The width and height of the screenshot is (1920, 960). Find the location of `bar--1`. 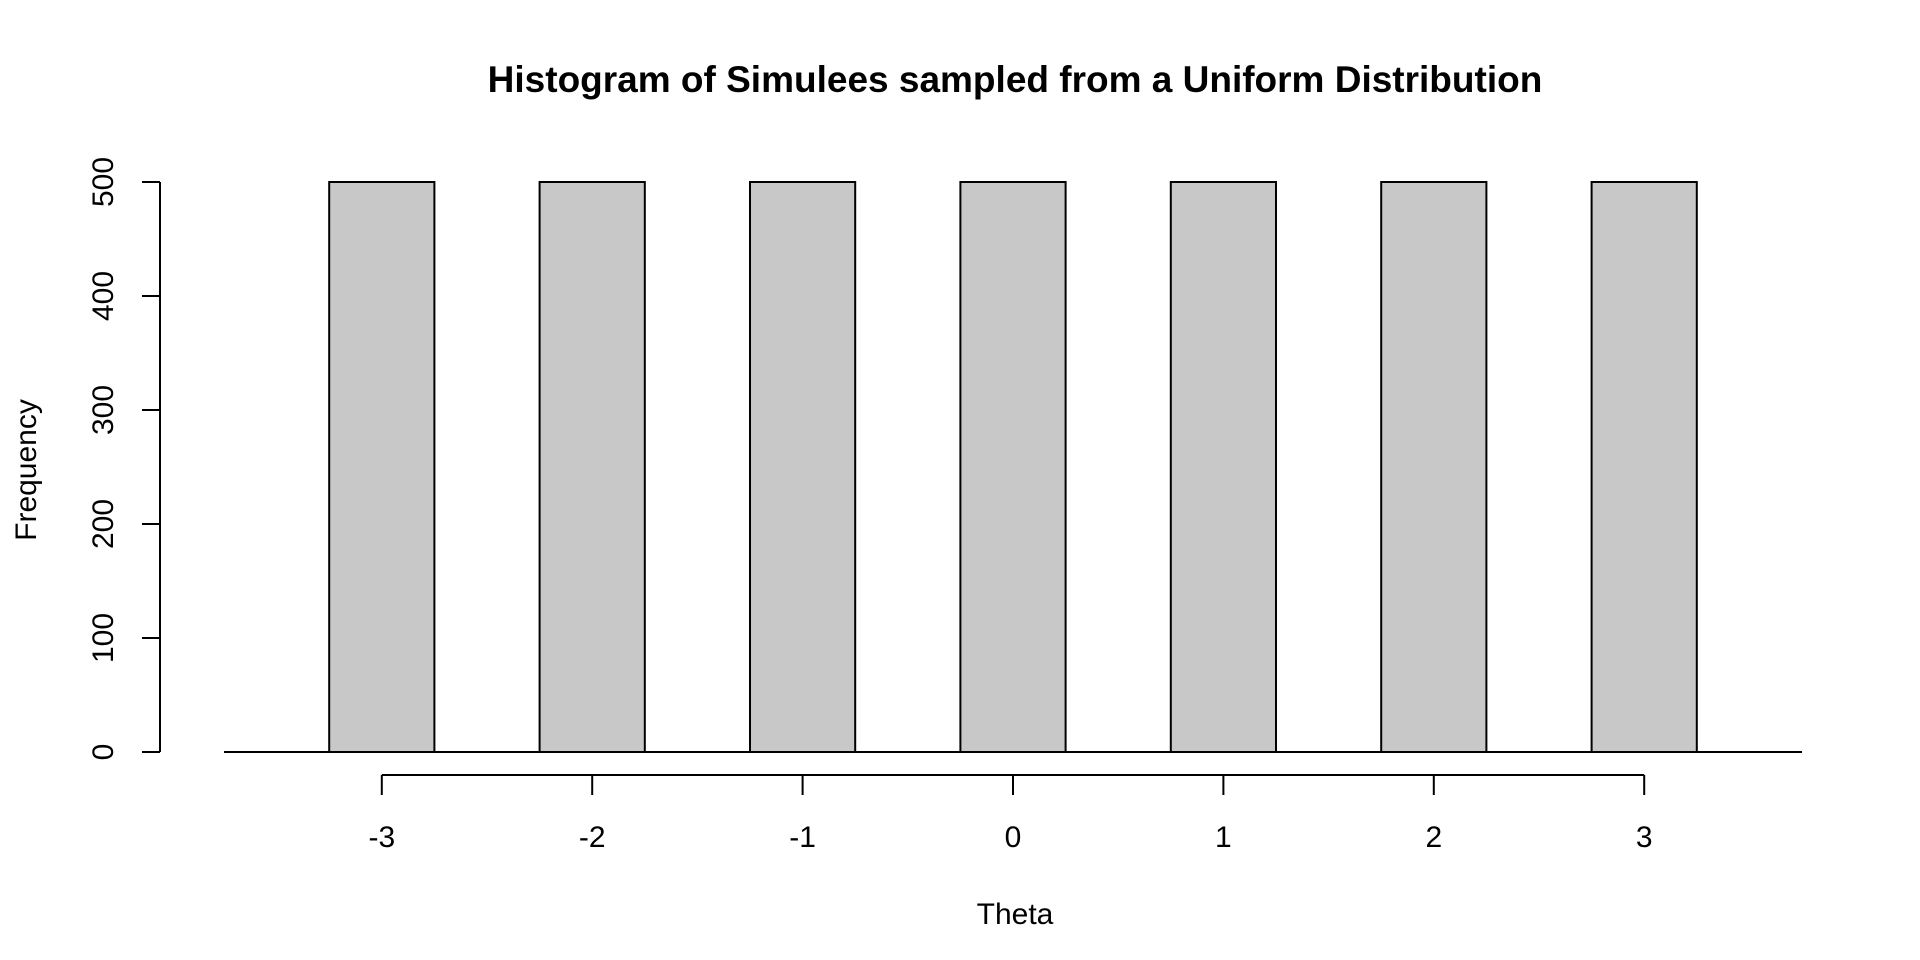

bar--1 is located at coordinates (803, 467).